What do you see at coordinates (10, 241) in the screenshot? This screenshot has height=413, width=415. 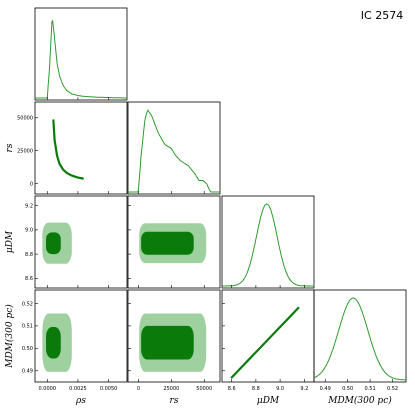 I see `y-axis-label-mu_DM: μDM` at bounding box center [10, 241].